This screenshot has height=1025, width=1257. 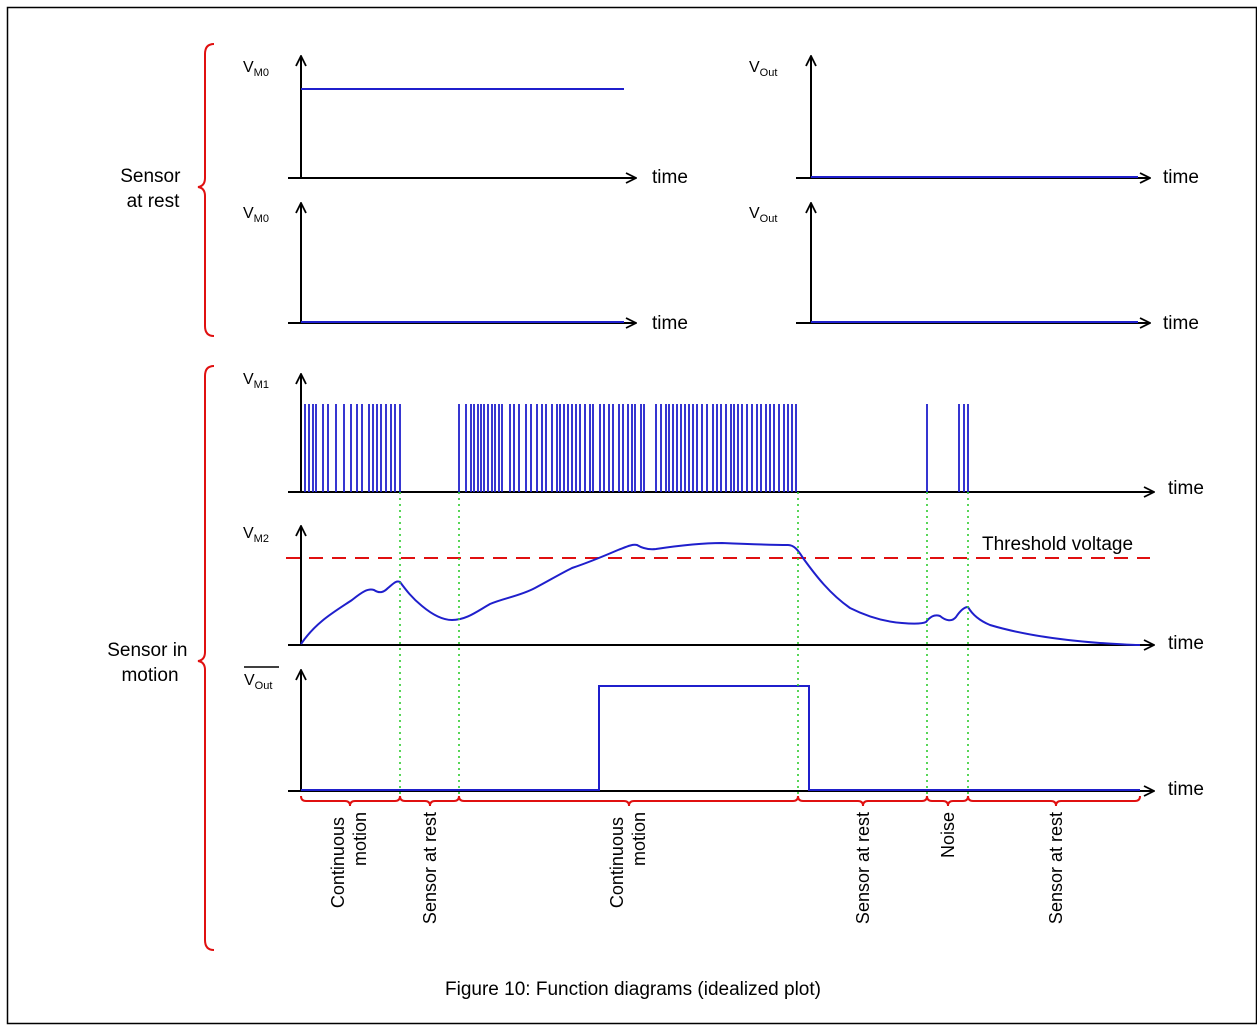 I want to click on motion-group-label: Sensor in motion, so click(x=150, y=663).